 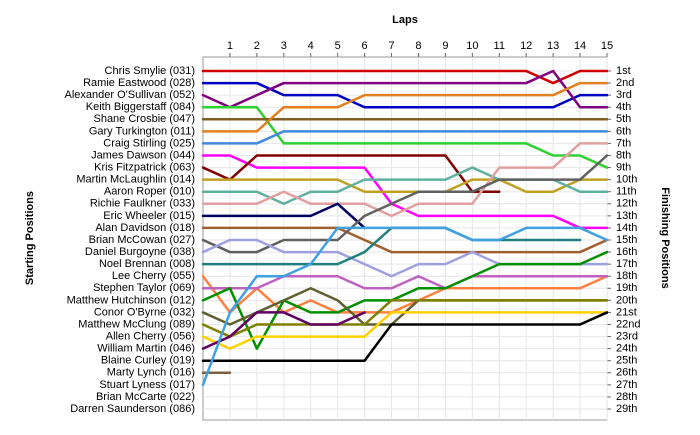 I want to click on y2-tick-label: 5th, so click(x=623, y=119).